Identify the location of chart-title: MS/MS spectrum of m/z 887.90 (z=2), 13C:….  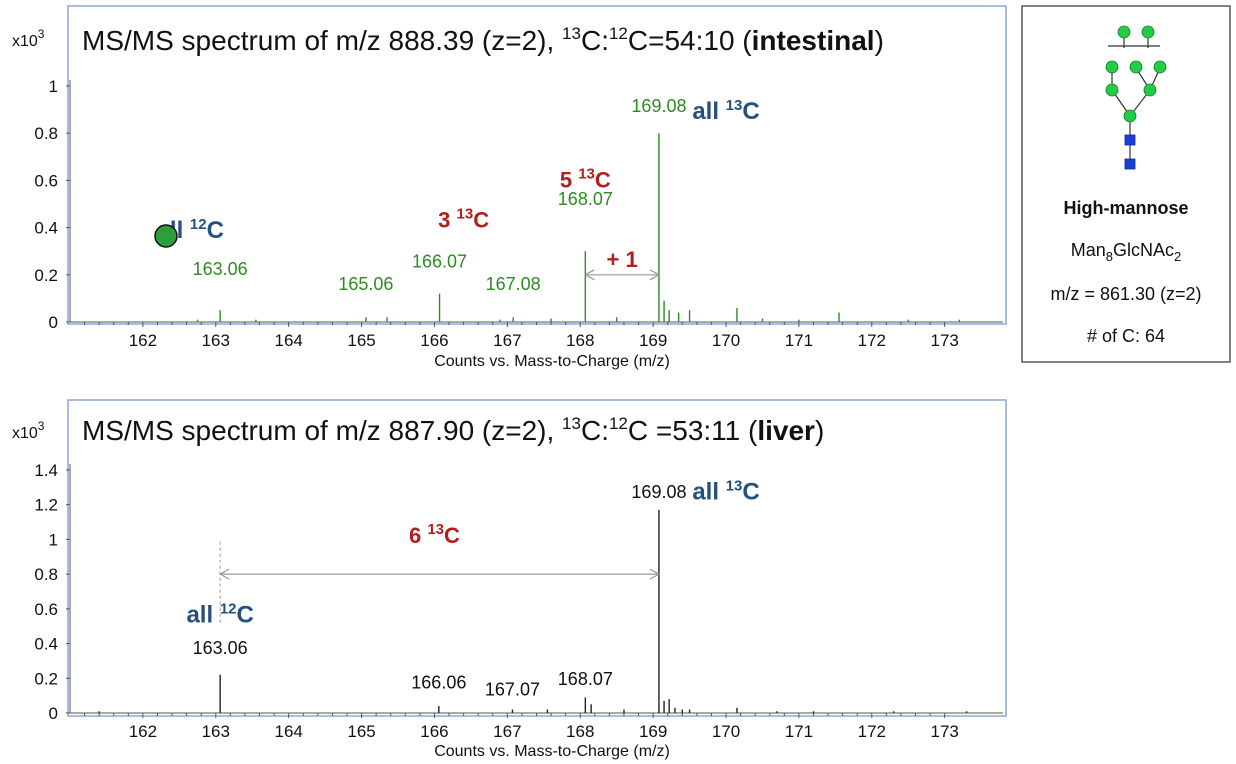
(453, 430).